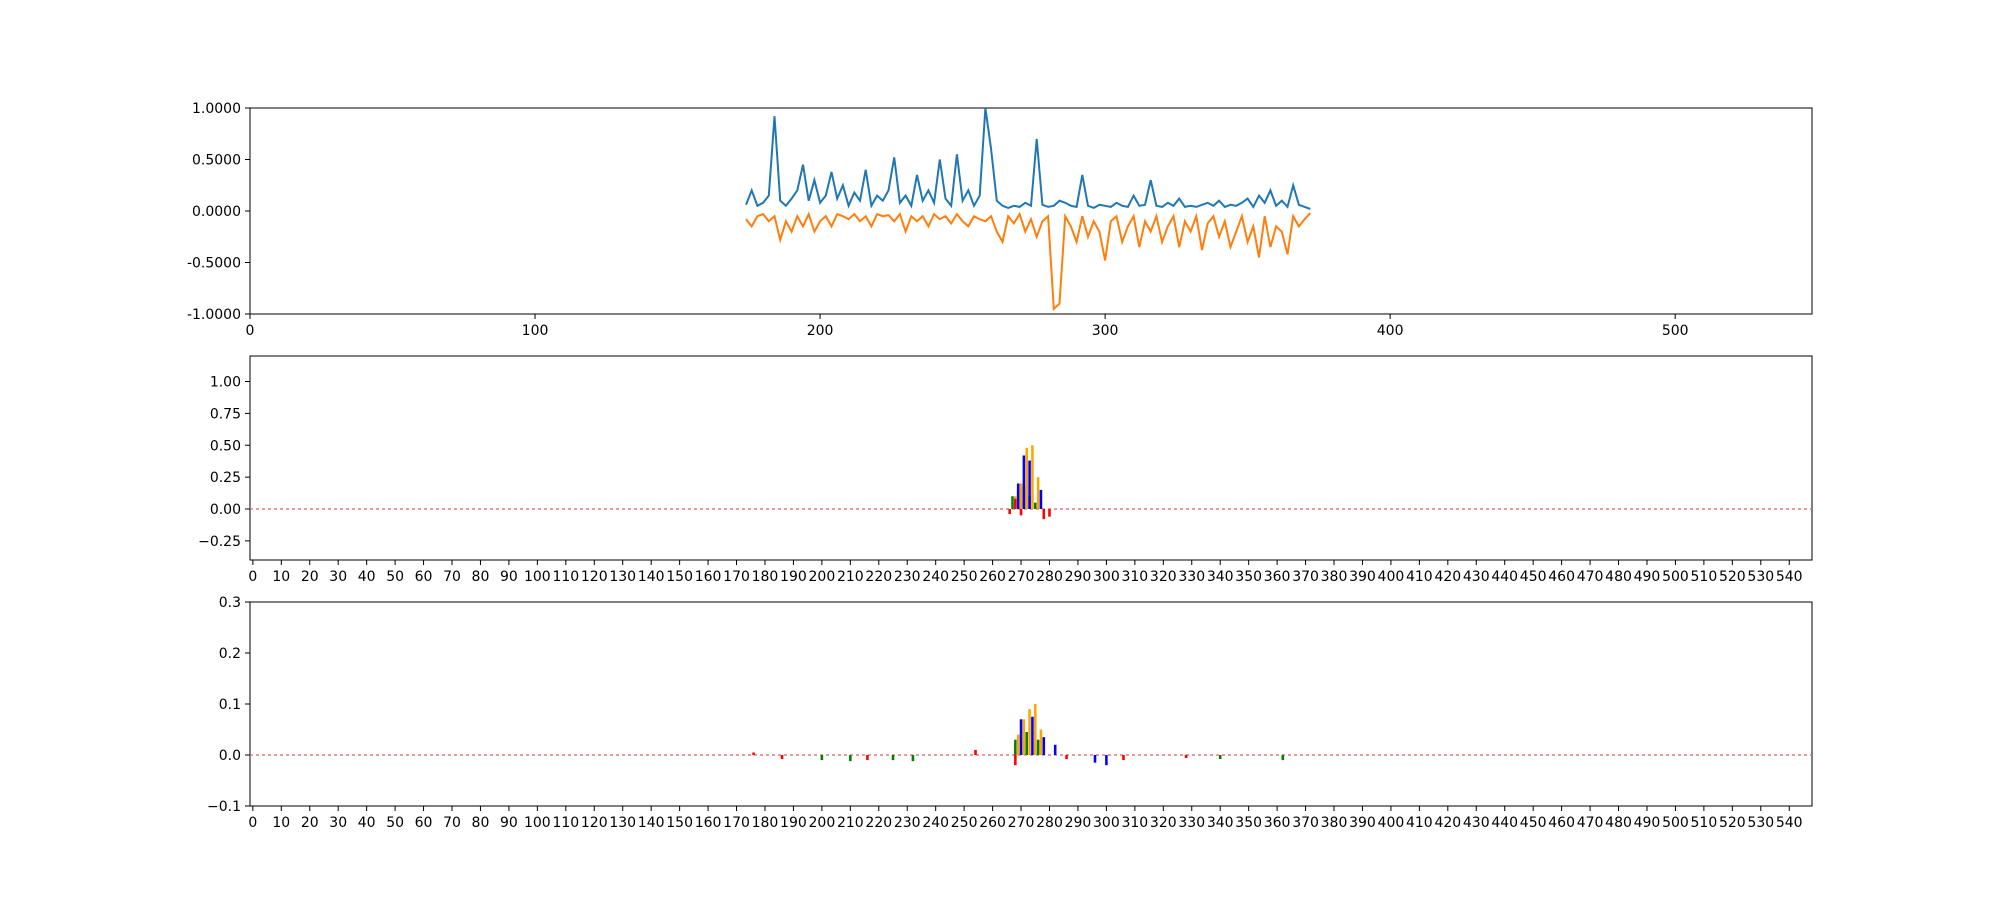 The height and width of the screenshot is (900, 2000). Describe the element at coordinates (1732, 577) in the screenshot. I see `x-tick-label: 520` at that location.